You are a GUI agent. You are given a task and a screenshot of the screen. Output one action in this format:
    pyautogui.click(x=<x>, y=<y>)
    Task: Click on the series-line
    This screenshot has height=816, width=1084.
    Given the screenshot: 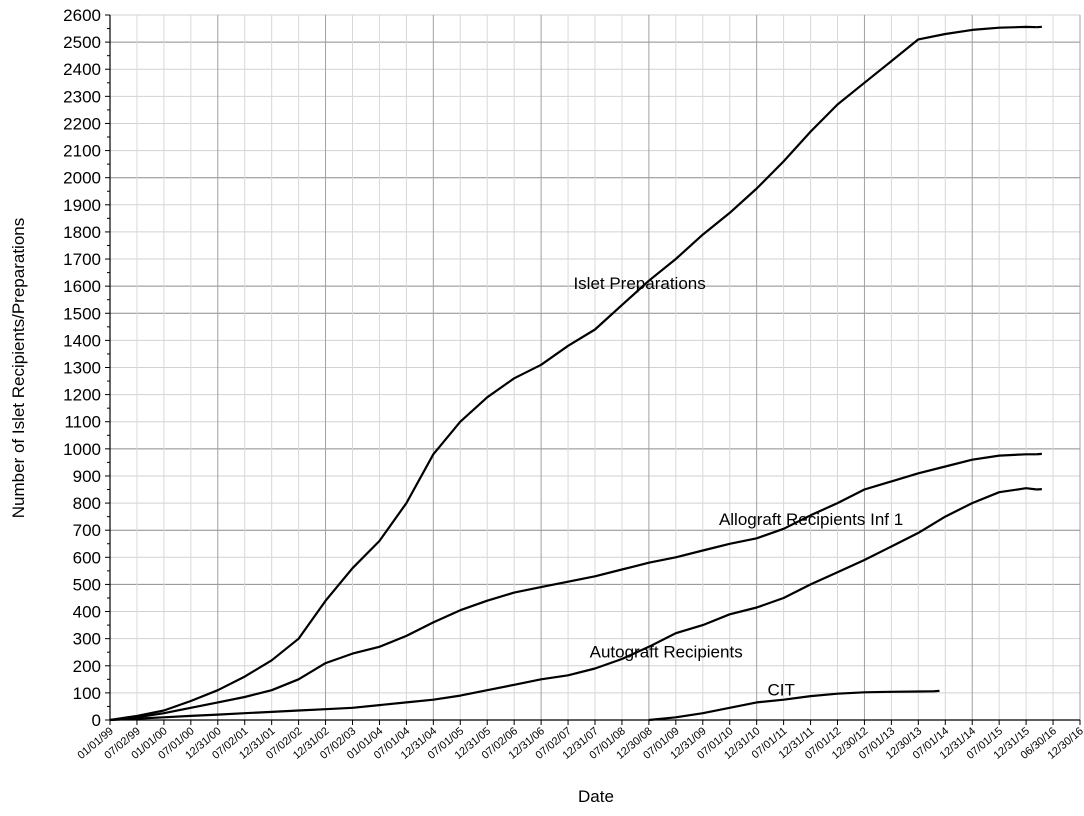 What is the action you would take?
    pyautogui.click(x=791, y=706)
    